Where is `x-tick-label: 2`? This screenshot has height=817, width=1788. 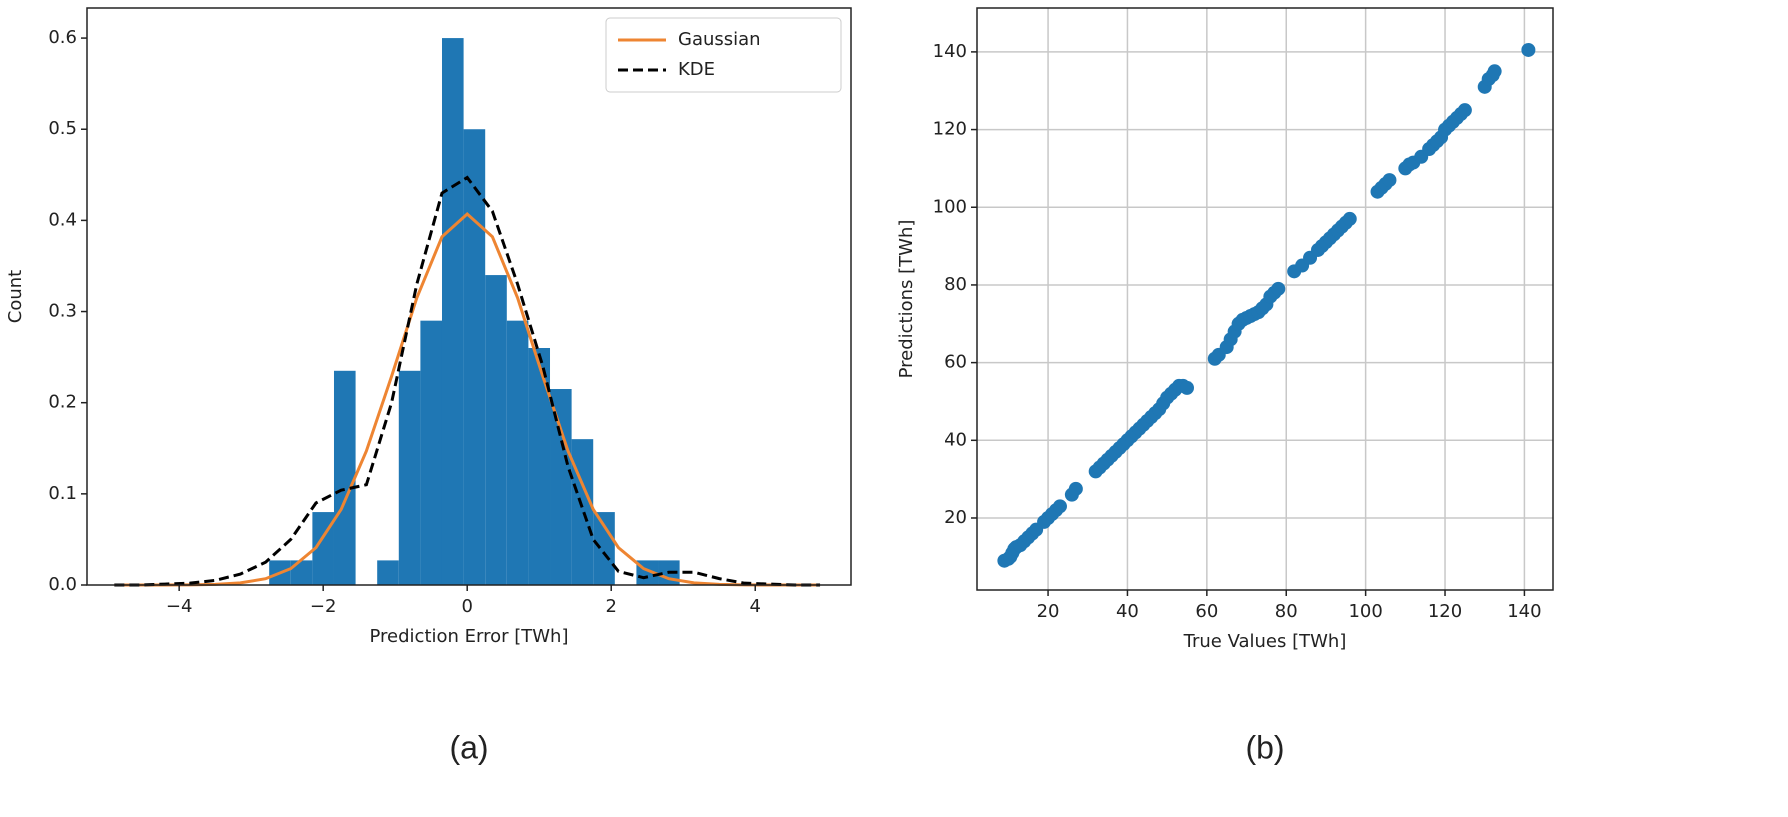 x-tick-label: 2 is located at coordinates (610, 606).